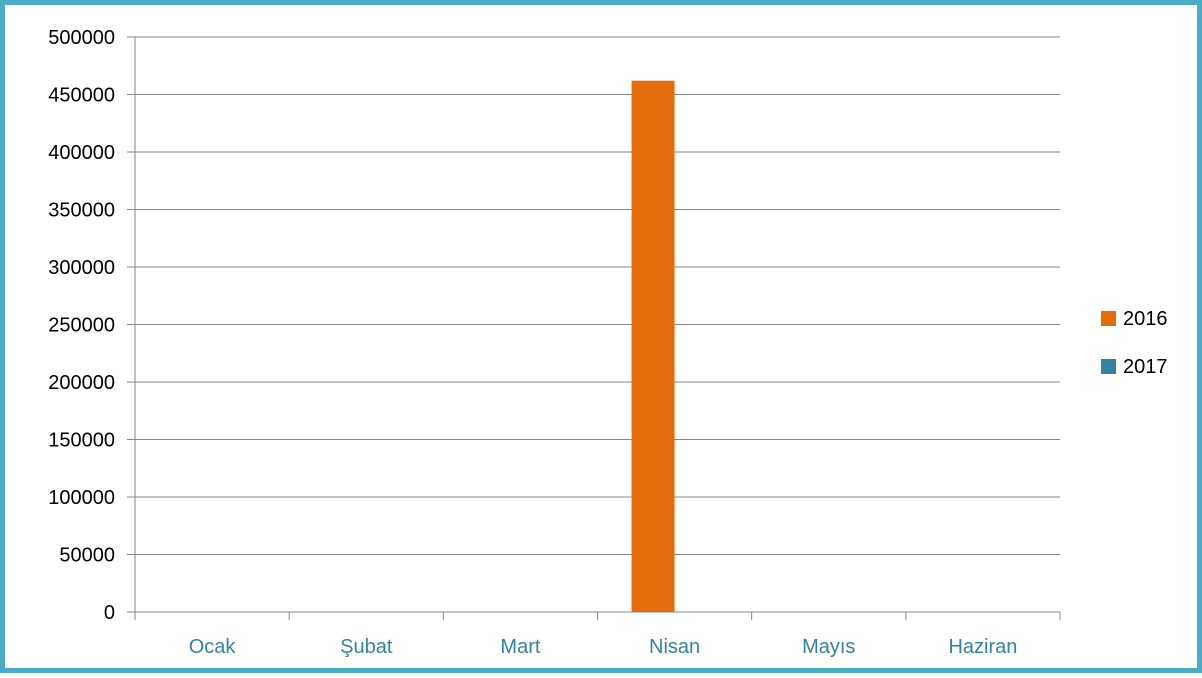  I want to click on y-tick-label: 400000, so click(81, 153).